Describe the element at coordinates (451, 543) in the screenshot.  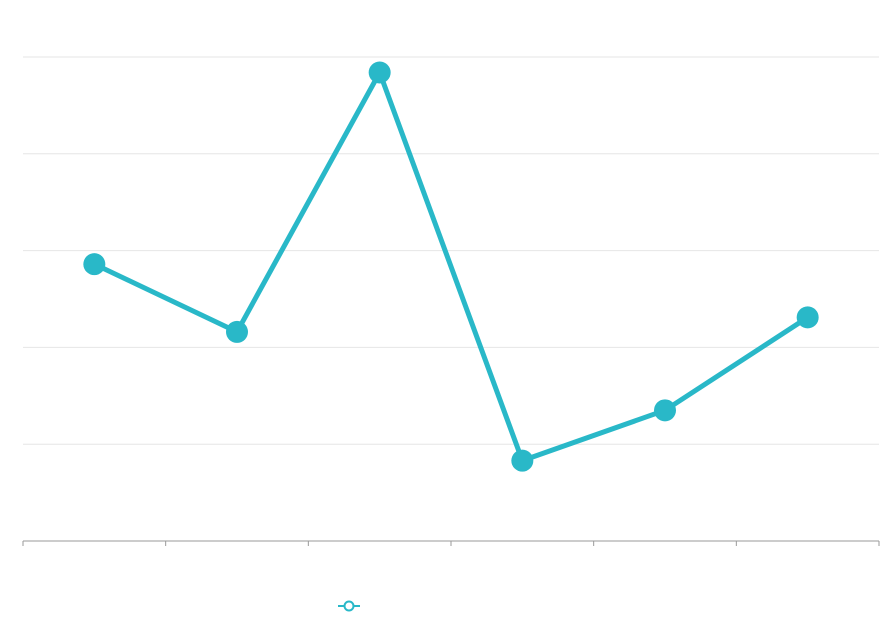
I see `x-axis` at that location.